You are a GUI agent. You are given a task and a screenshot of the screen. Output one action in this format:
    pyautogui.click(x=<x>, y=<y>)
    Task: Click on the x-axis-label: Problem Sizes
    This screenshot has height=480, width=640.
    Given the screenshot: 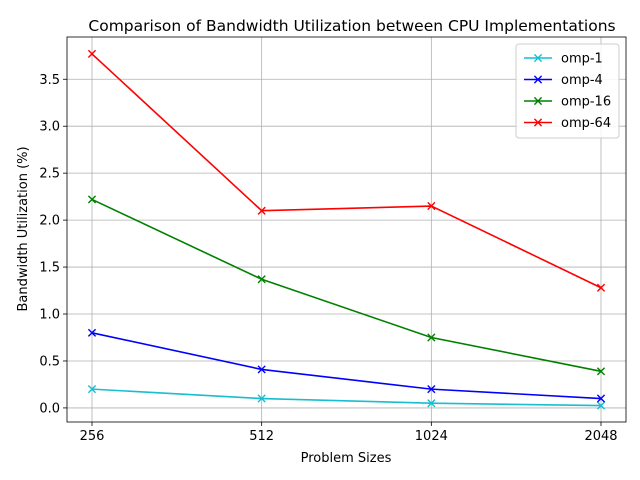 What is the action you would take?
    pyautogui.click(x=346, y=458)
    